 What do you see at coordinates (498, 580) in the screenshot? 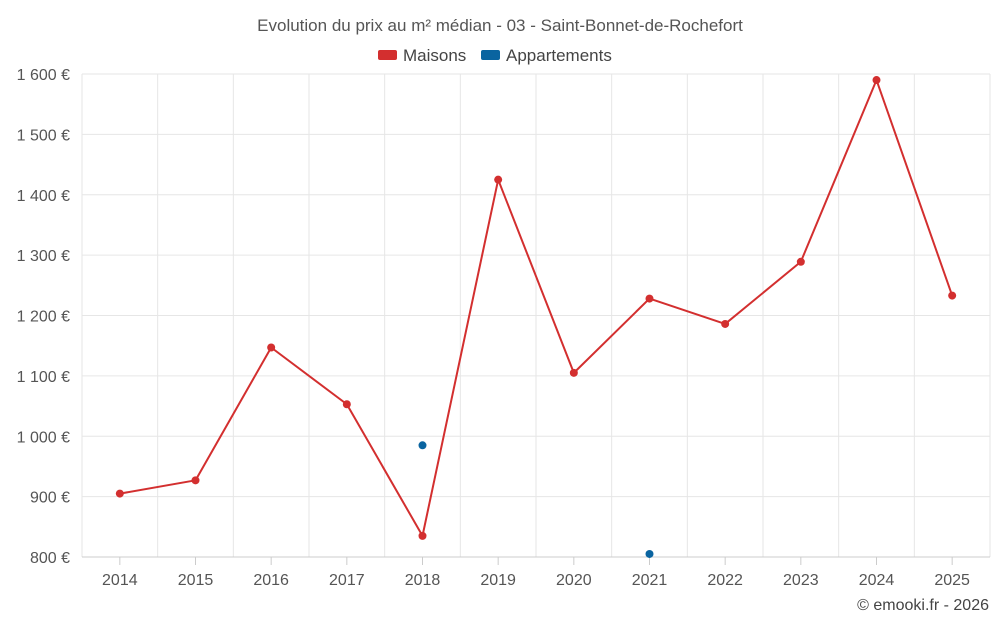
I see `x-tick-label: 2019` at bounding box center [498, 580].